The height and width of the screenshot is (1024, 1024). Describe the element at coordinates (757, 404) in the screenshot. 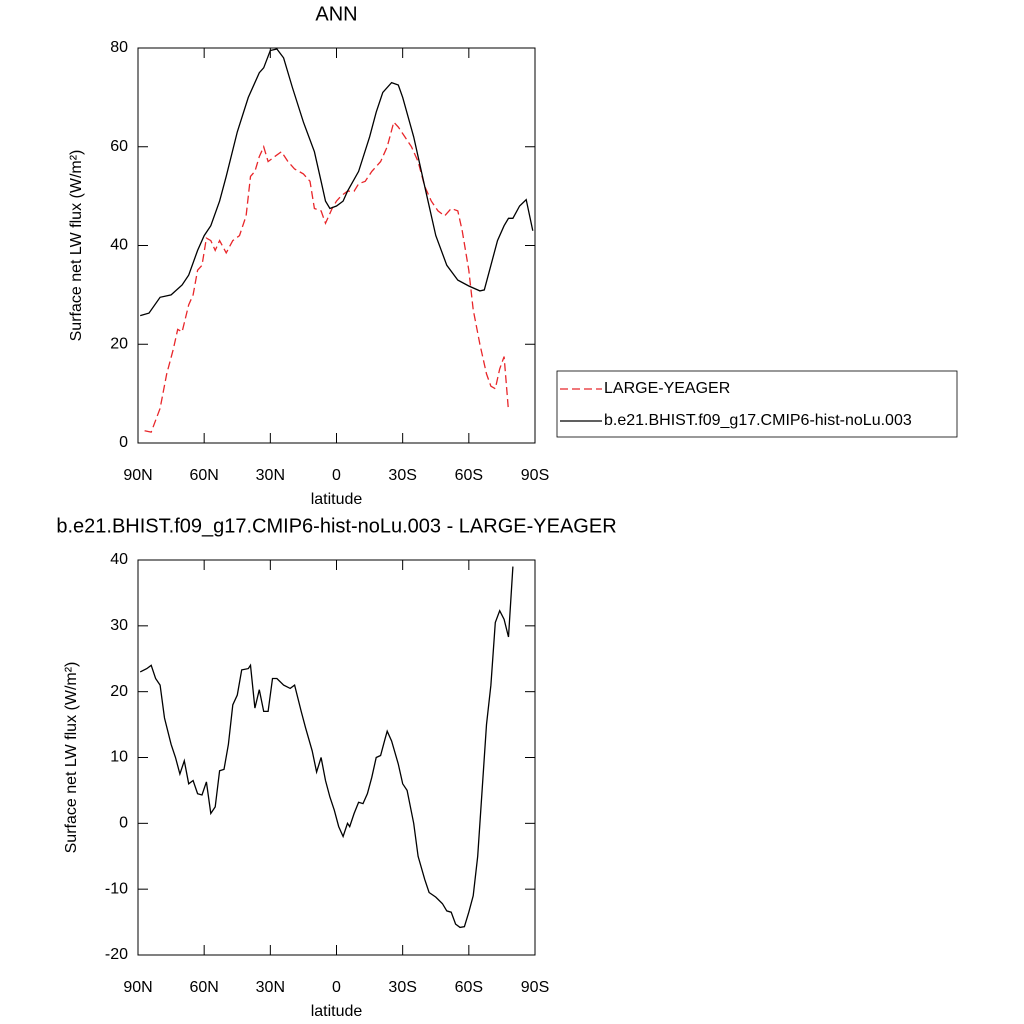

I see `legend-box` at that location.